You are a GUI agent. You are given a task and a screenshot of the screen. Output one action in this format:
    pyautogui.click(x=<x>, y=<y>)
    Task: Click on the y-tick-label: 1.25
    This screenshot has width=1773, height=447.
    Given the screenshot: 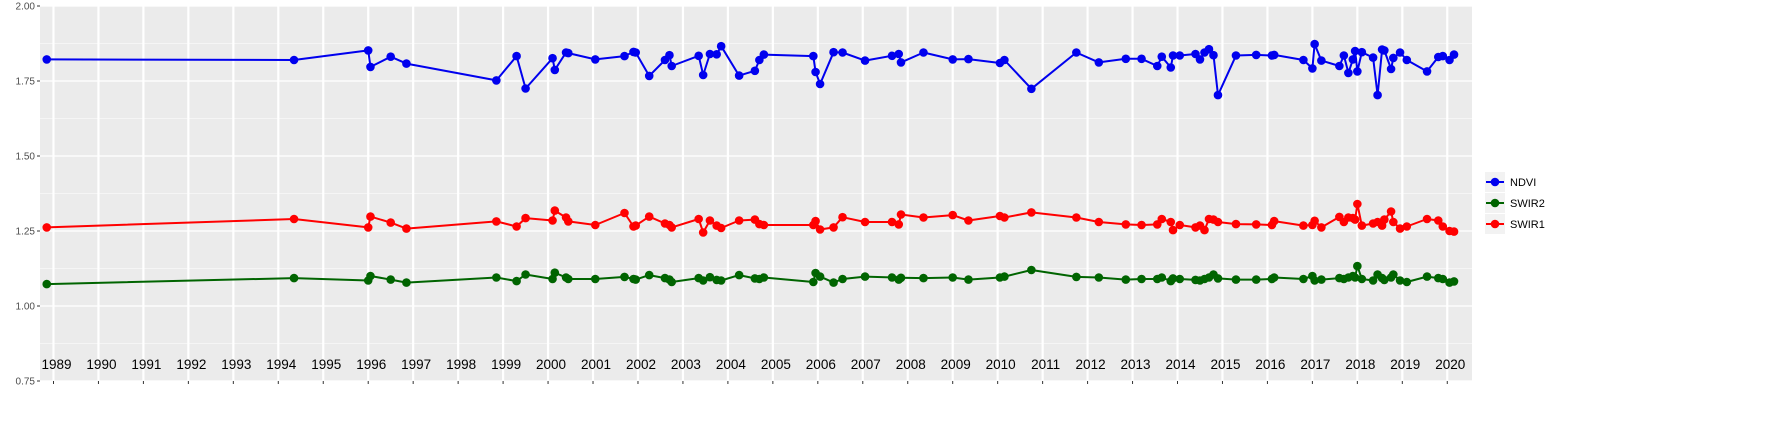 What is the action you would take?
    pyautogui.click(x=26, y=232)
    